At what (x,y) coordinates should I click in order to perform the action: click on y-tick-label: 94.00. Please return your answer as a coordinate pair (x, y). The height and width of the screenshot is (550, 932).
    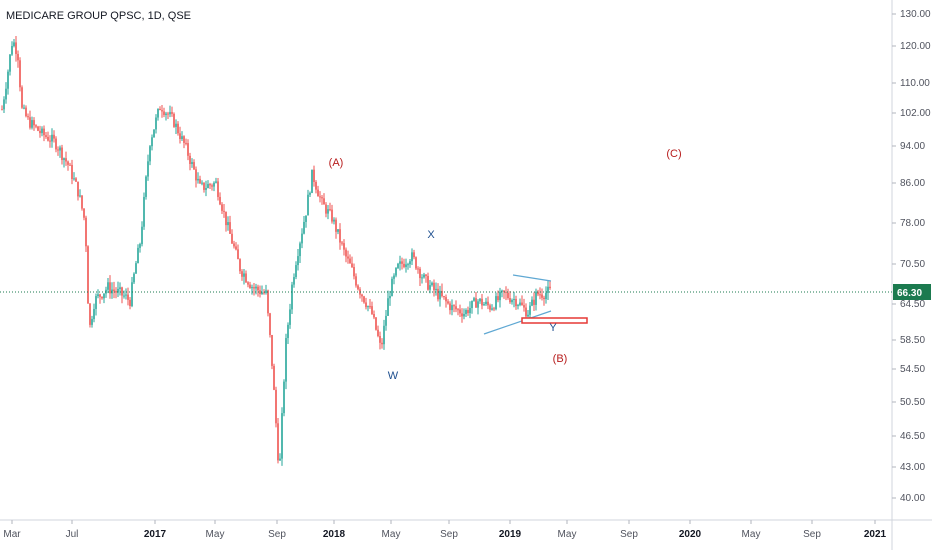
    Looking at the image, I should click on (912, 146).